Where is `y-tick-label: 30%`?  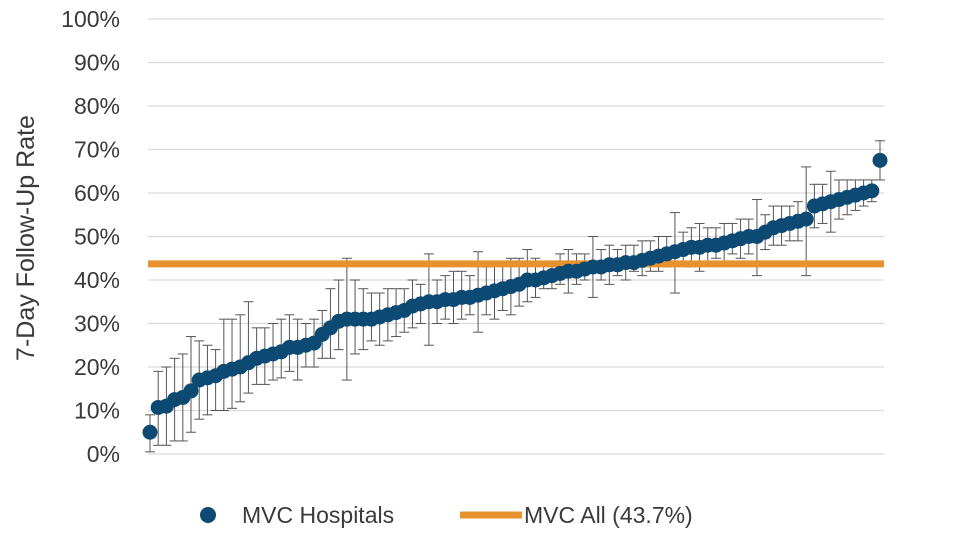 y-tick-label: 30% is located at coordinates (97, 324).